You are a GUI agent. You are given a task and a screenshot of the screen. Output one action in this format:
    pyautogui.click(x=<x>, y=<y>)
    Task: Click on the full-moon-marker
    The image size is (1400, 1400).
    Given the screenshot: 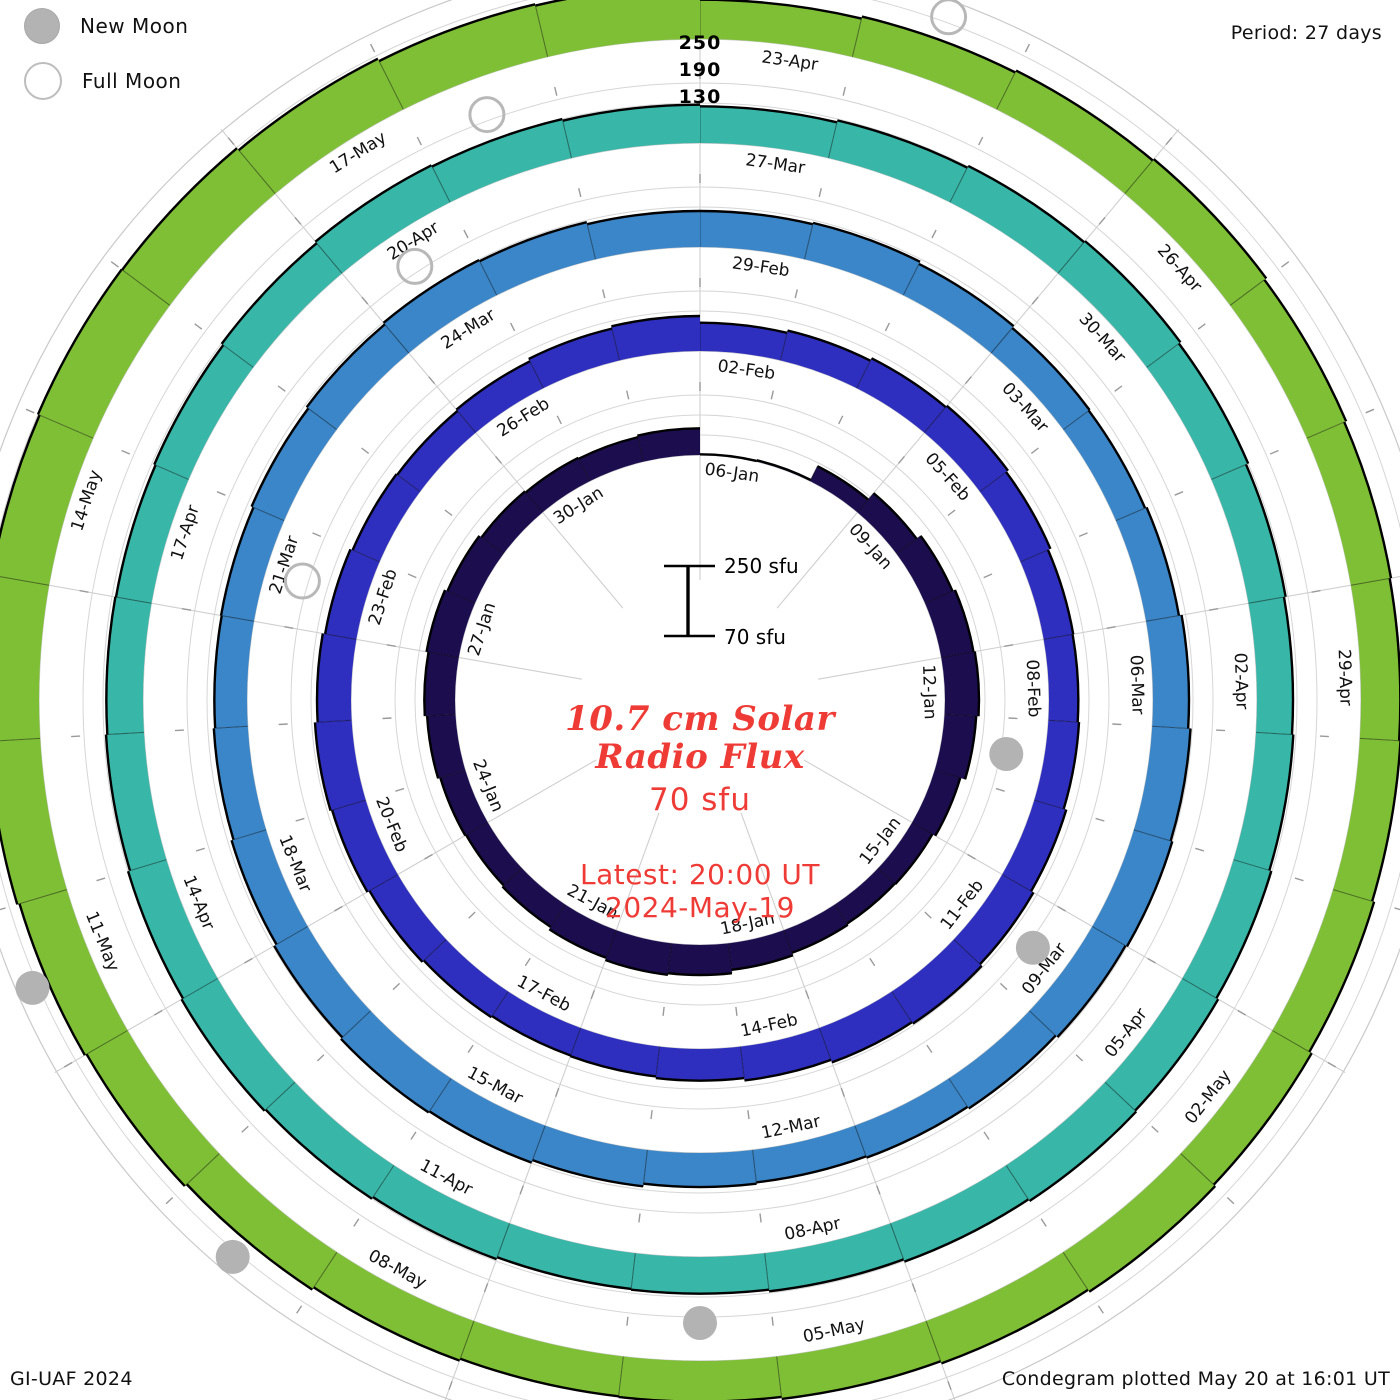 What is the action you would take?
    pyautogui.click(x=415, y=266)
    